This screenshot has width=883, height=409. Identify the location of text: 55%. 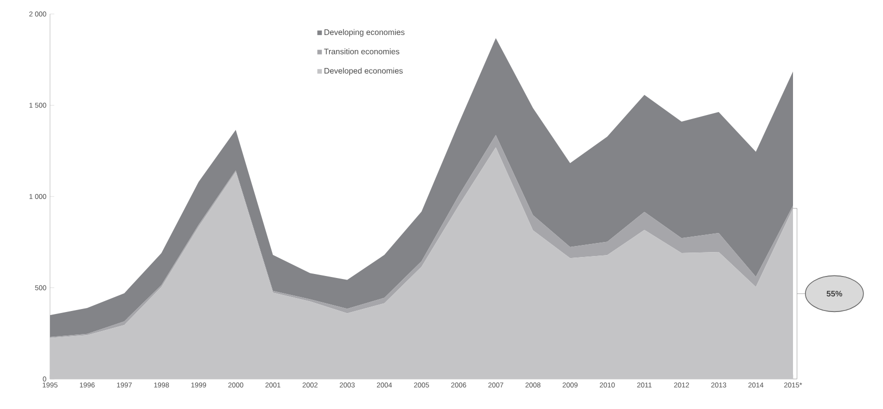
(834, 293).